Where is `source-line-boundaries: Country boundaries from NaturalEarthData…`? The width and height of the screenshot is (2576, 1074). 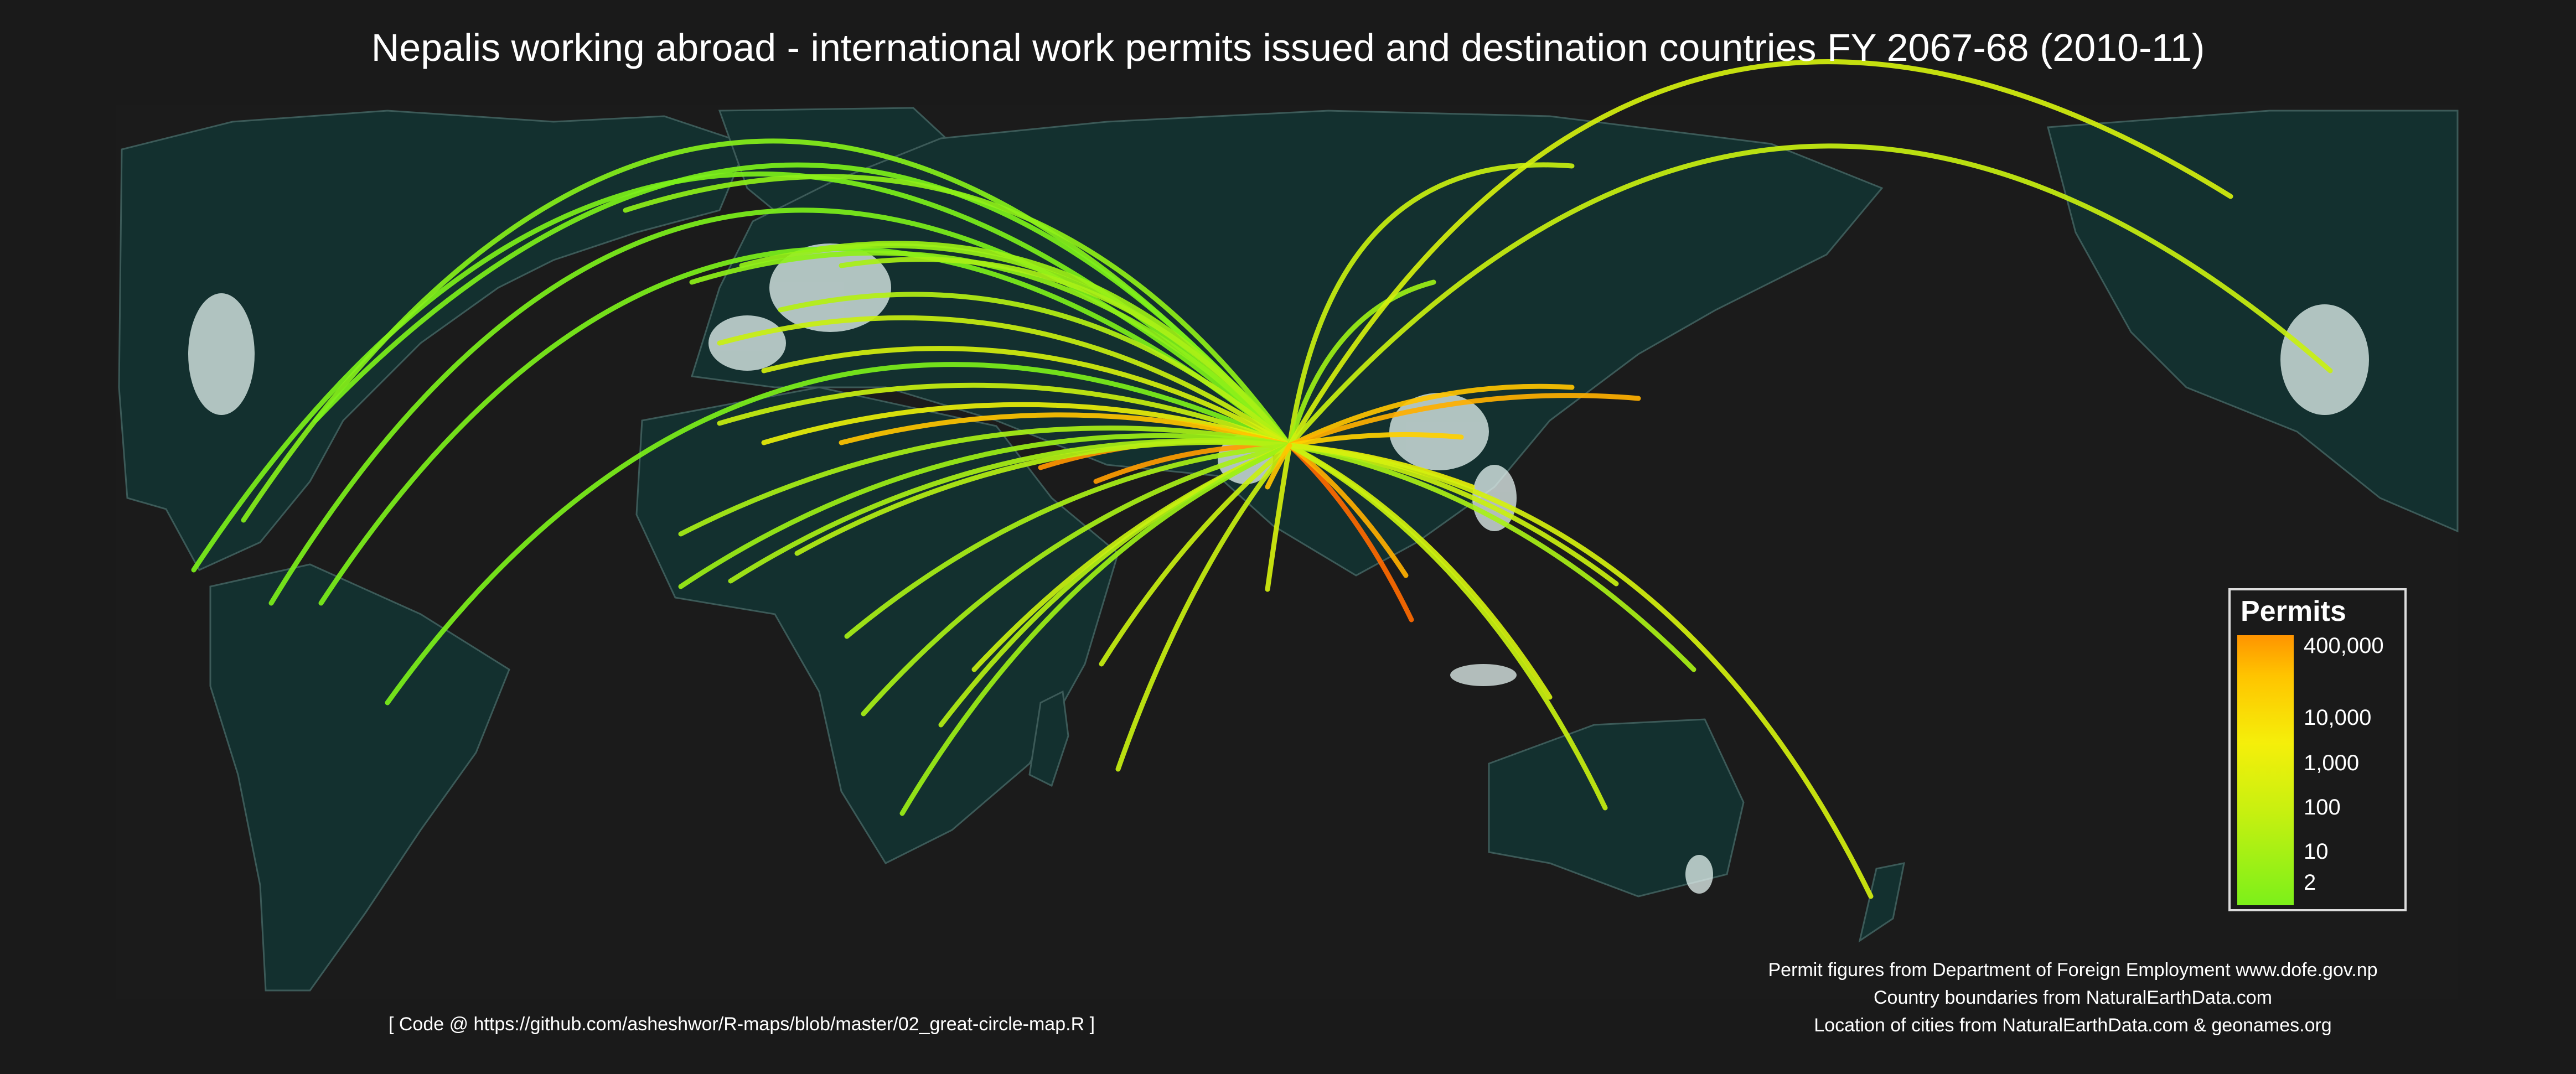 source-line-boundaries: Country boundaries from NaturalEarthData… is located at coordinates (2073, 997).